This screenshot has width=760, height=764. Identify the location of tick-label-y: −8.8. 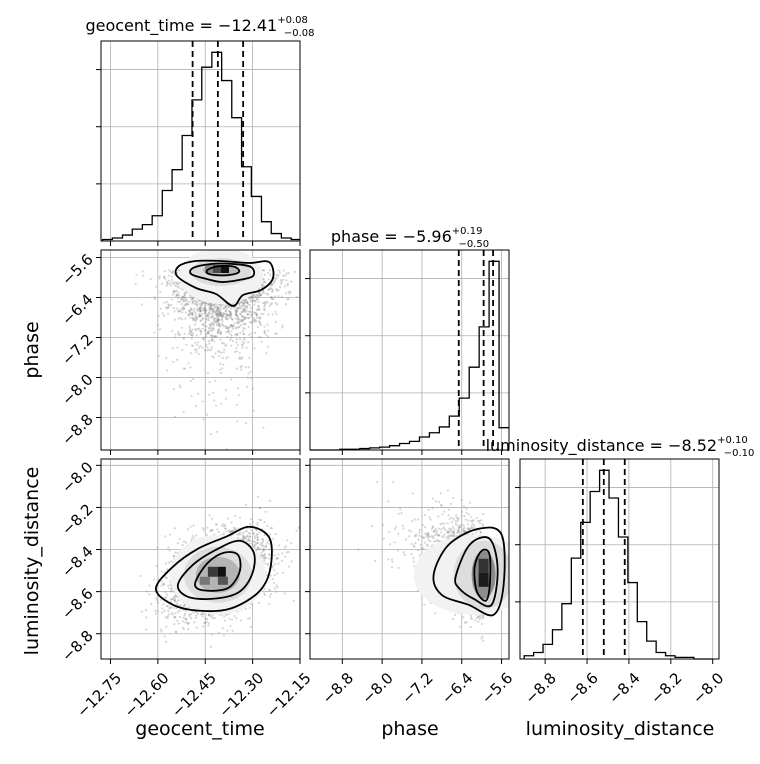
(77, 429).